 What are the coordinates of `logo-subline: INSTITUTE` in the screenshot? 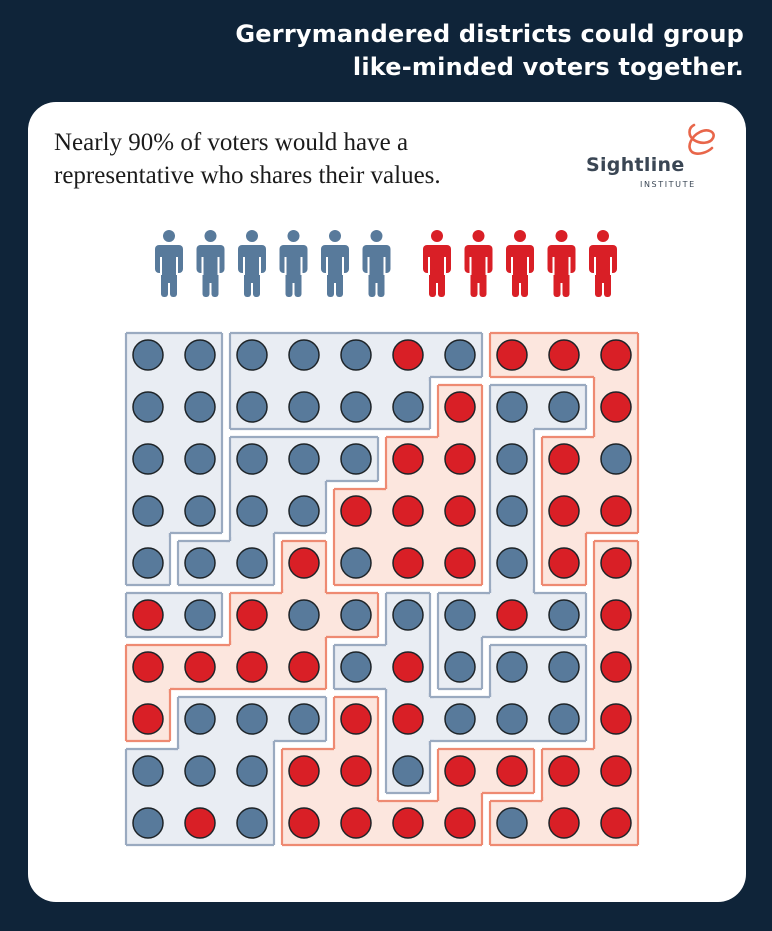 It's located at (668, 184).